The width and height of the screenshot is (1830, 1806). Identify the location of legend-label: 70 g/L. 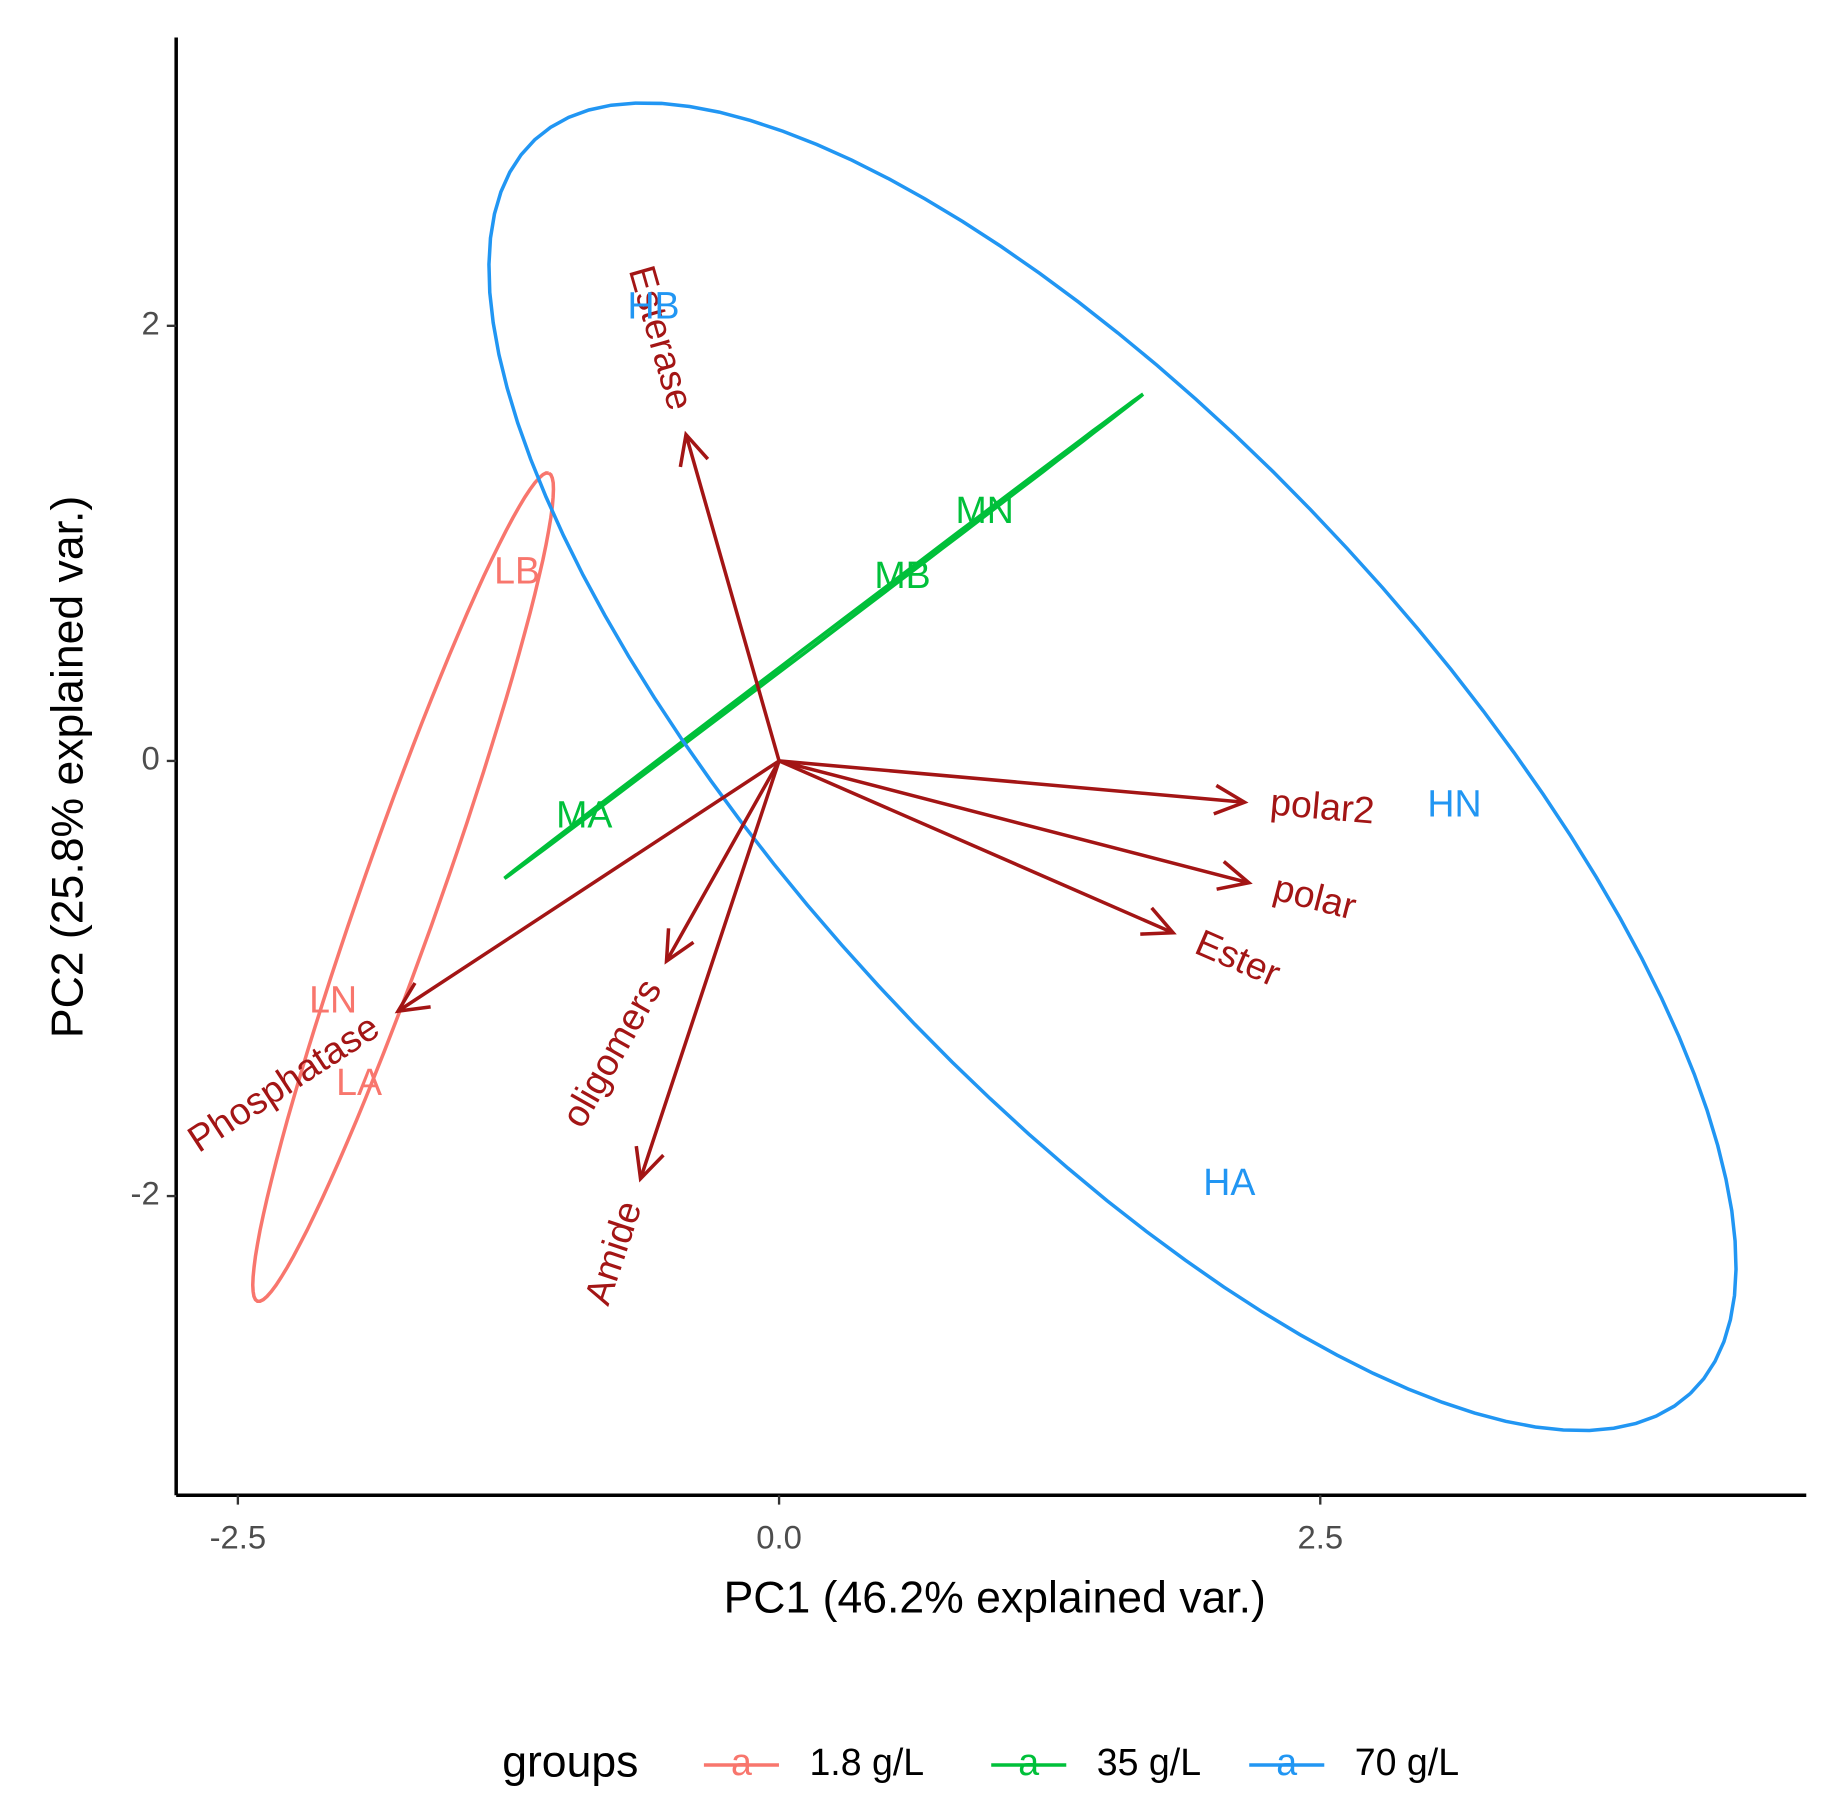
(1407, 1762).